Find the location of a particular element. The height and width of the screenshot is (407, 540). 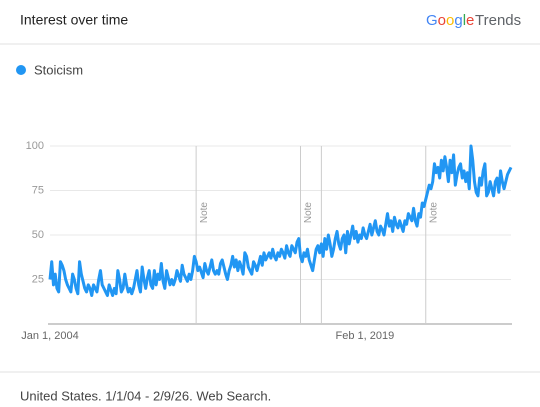

x-tick-label: Jan 1, 2004 is located at coordinates (50, 336).